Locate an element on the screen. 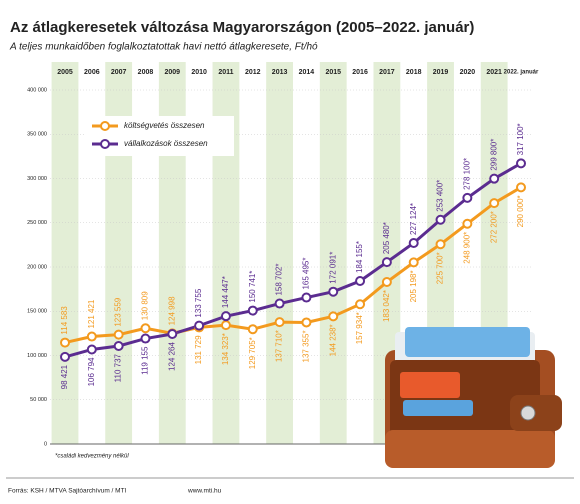 This screenshot has width=580, height=504. y-tick-label: 150 000 is located at coordinates (37, 312).